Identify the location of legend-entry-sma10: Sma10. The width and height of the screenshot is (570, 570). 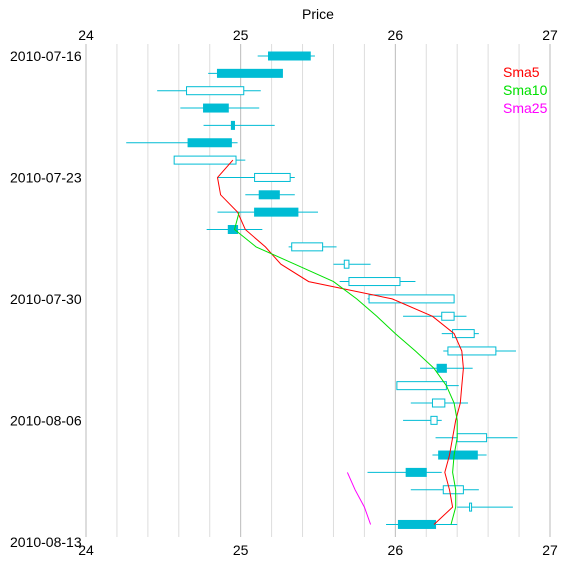
(525, 90).